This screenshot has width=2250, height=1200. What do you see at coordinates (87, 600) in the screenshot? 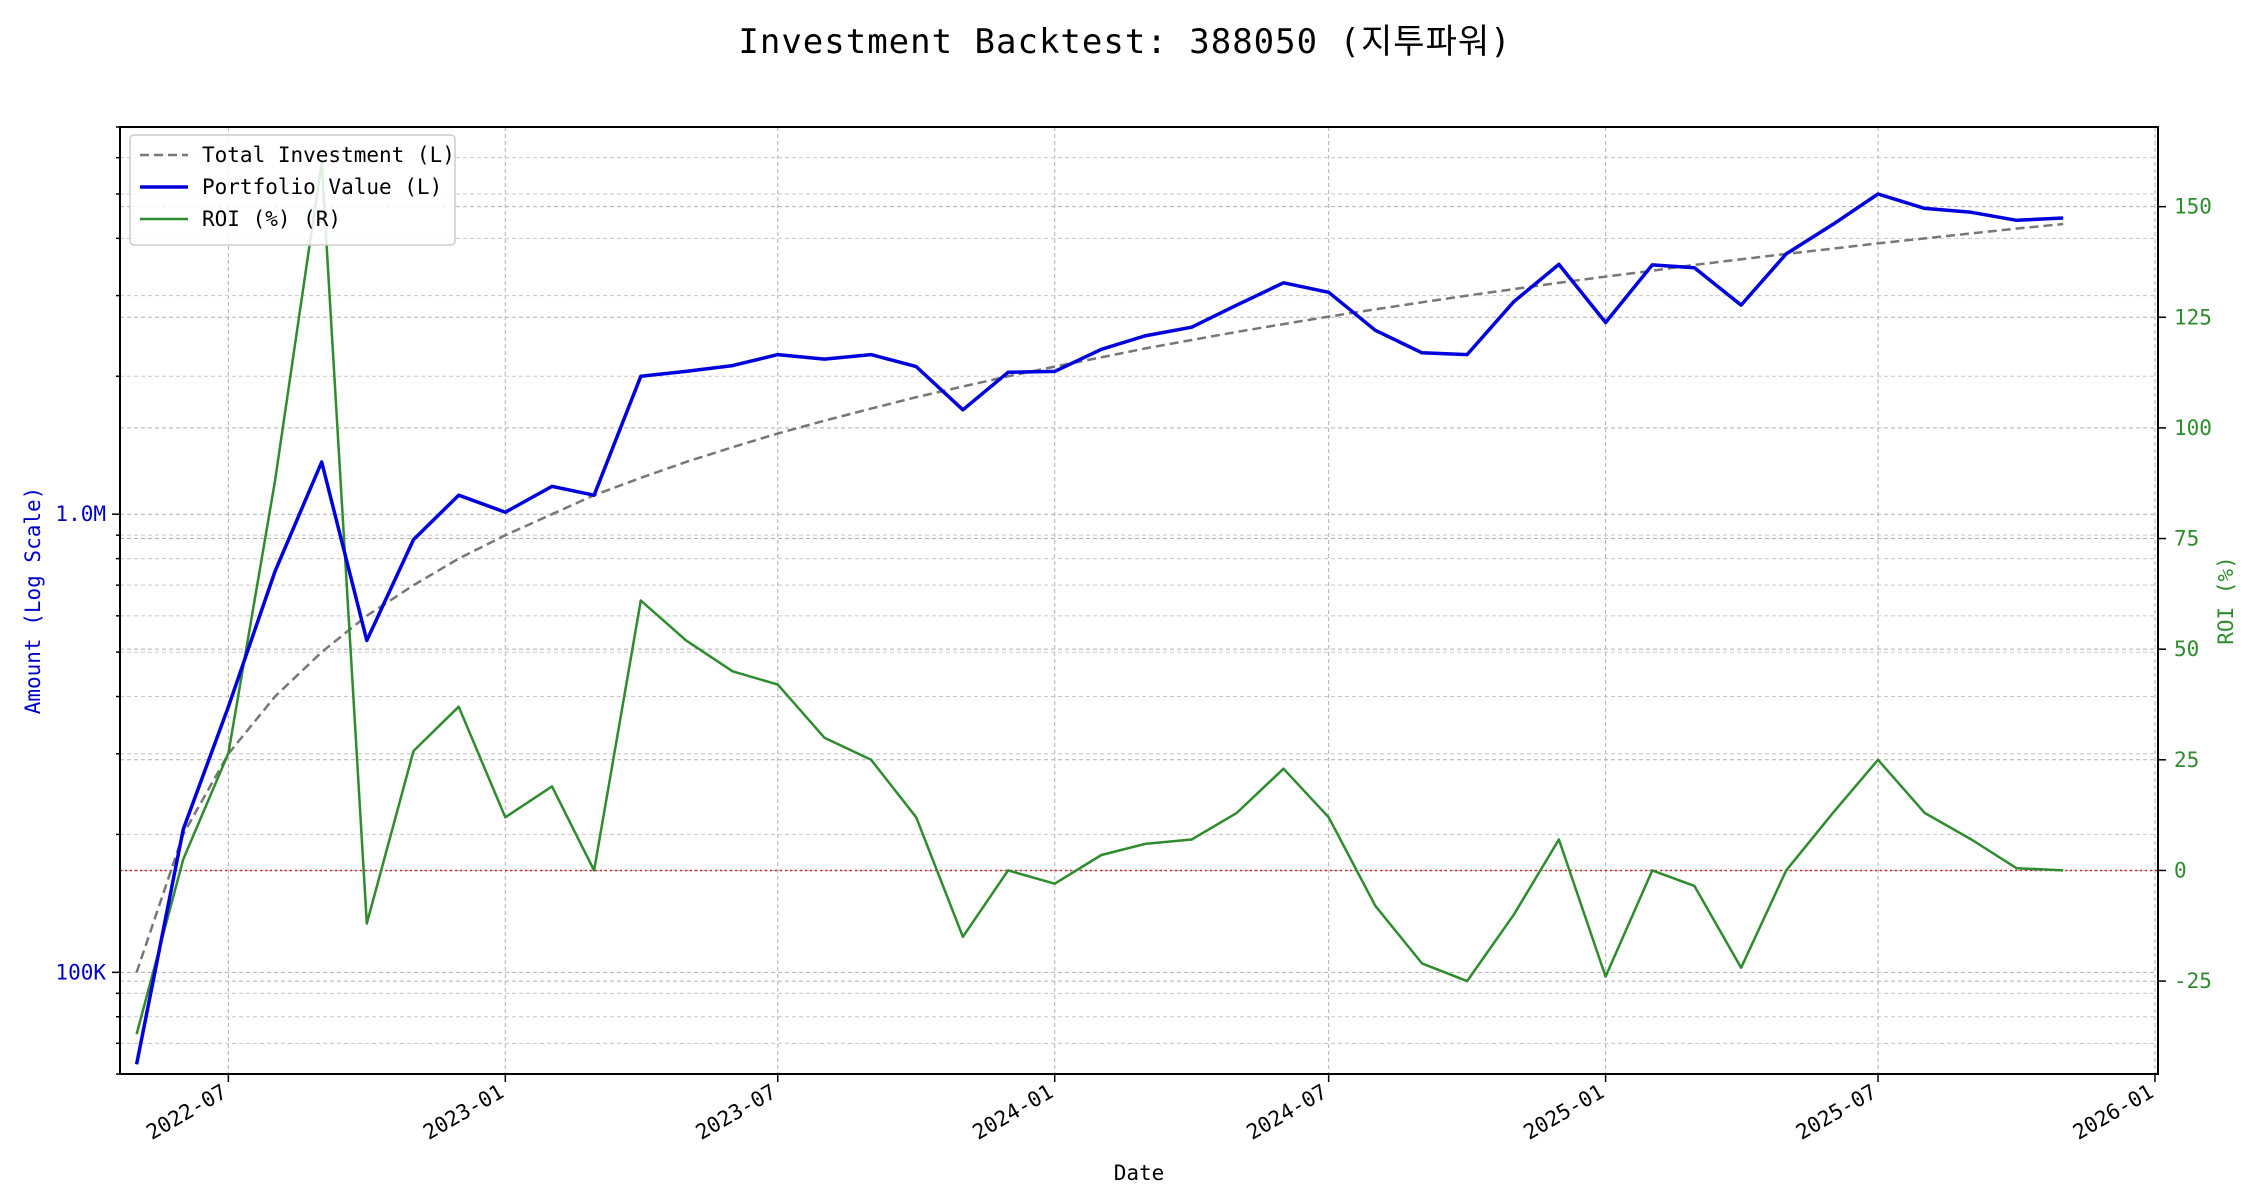
I see `left-axis: 100K 1.0M` at bounding box center [87, 600].